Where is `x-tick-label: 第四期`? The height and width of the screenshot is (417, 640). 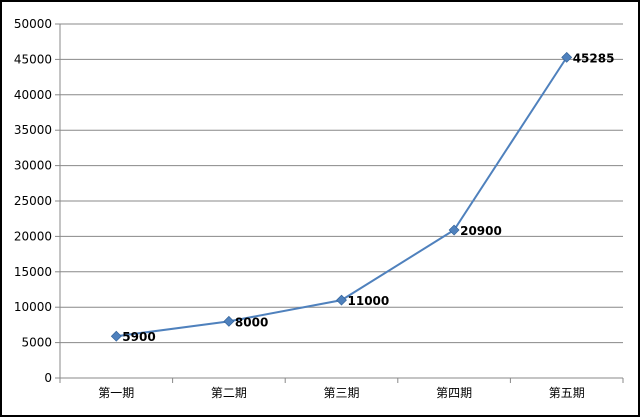
x-tick-label: 第四期 is located at coordinates (454, 393).